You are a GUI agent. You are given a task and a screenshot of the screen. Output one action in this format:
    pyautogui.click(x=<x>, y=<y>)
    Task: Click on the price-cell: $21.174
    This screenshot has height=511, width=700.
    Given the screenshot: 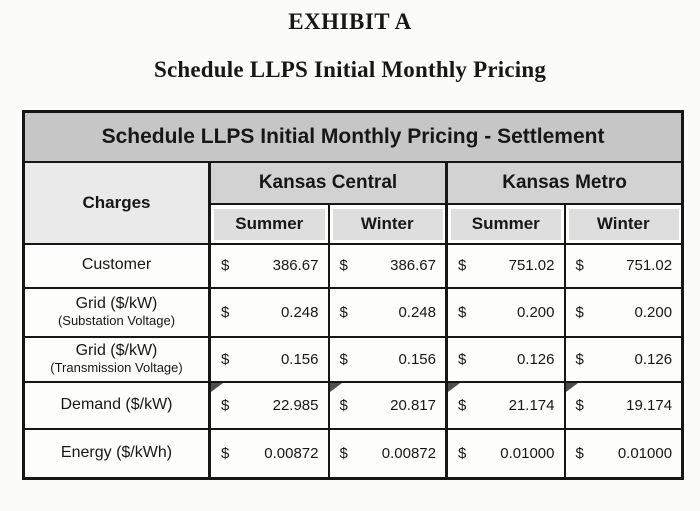 What is the action you would take?
    pyautogui.click(x=505, y=405)
    